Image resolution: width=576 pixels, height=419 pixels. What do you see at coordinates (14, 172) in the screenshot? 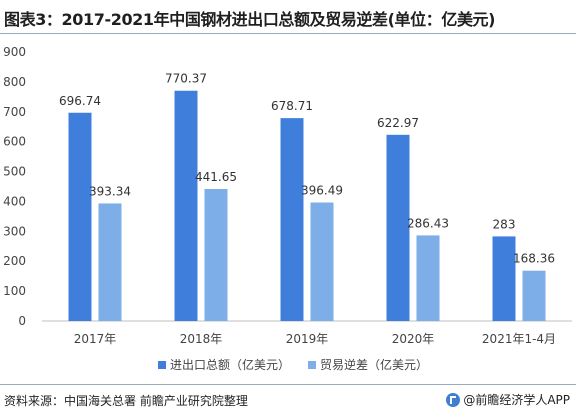
I see `y-tick-label: 500` at bounding box center [14, 172].